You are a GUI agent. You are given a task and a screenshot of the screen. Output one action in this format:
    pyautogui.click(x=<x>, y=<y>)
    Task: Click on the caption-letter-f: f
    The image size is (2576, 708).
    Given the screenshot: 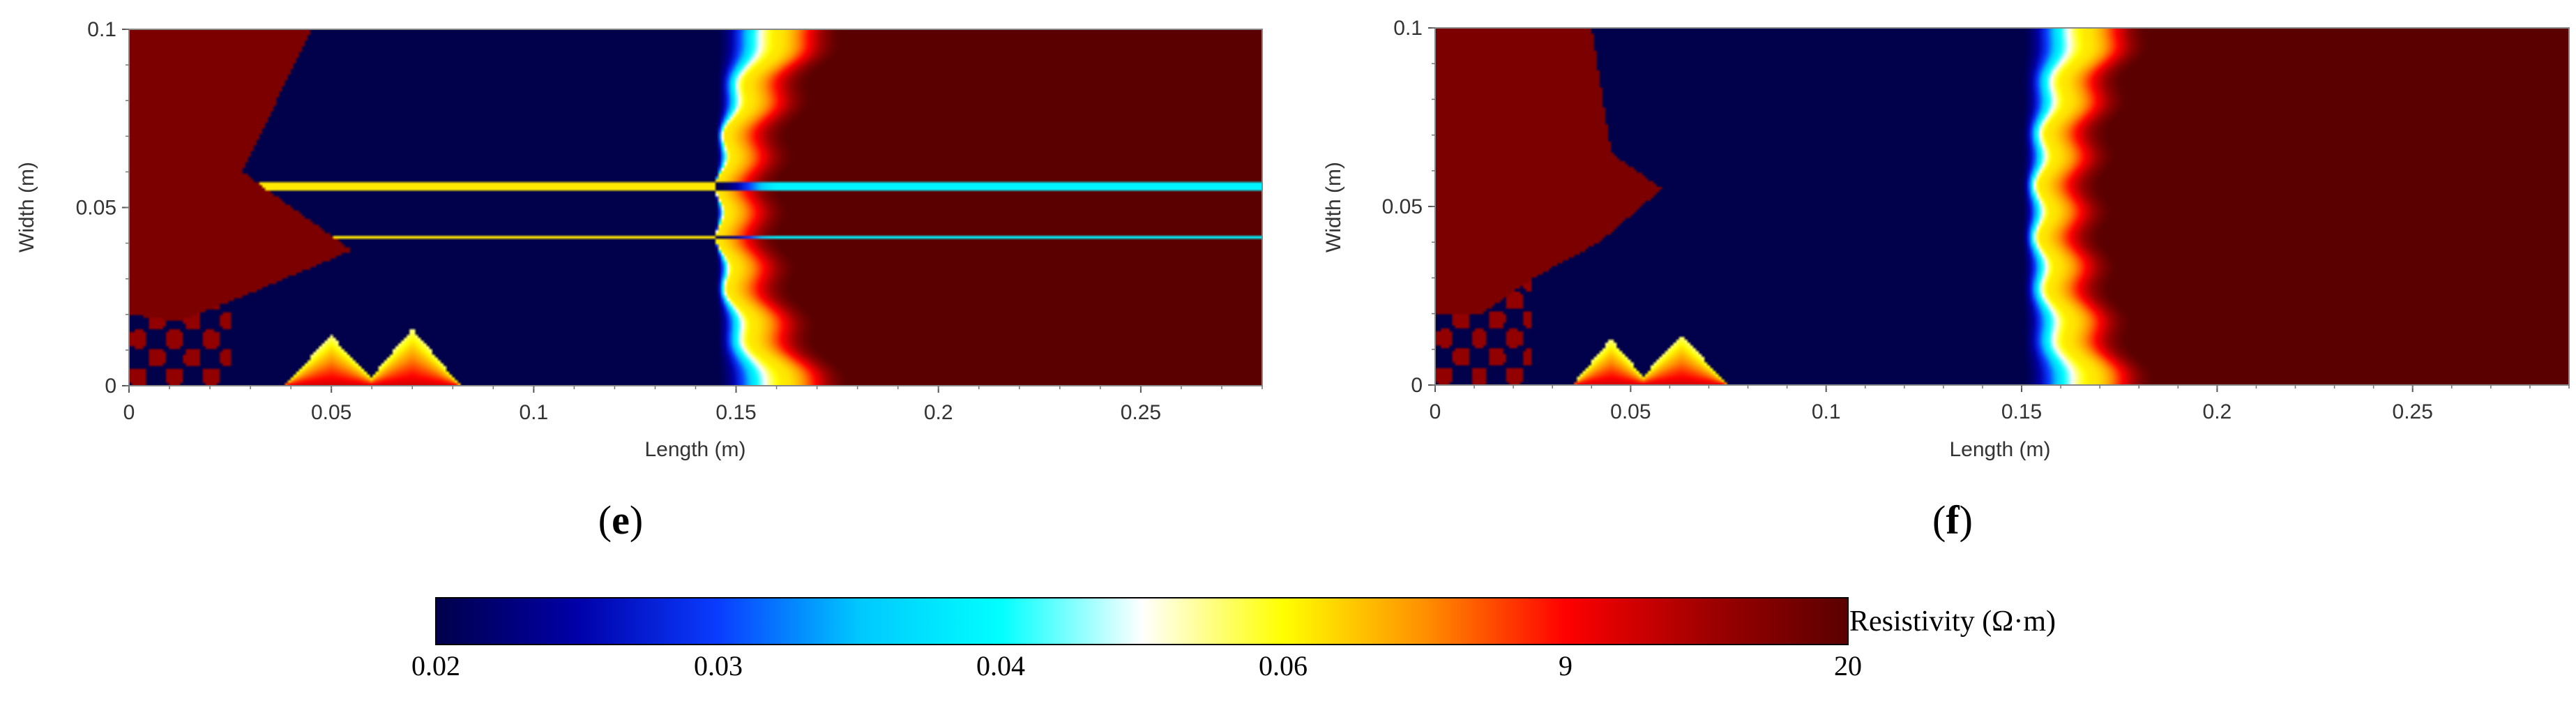 What is the action you would take?
    pyautogui.click(x=1953, y=520)
    